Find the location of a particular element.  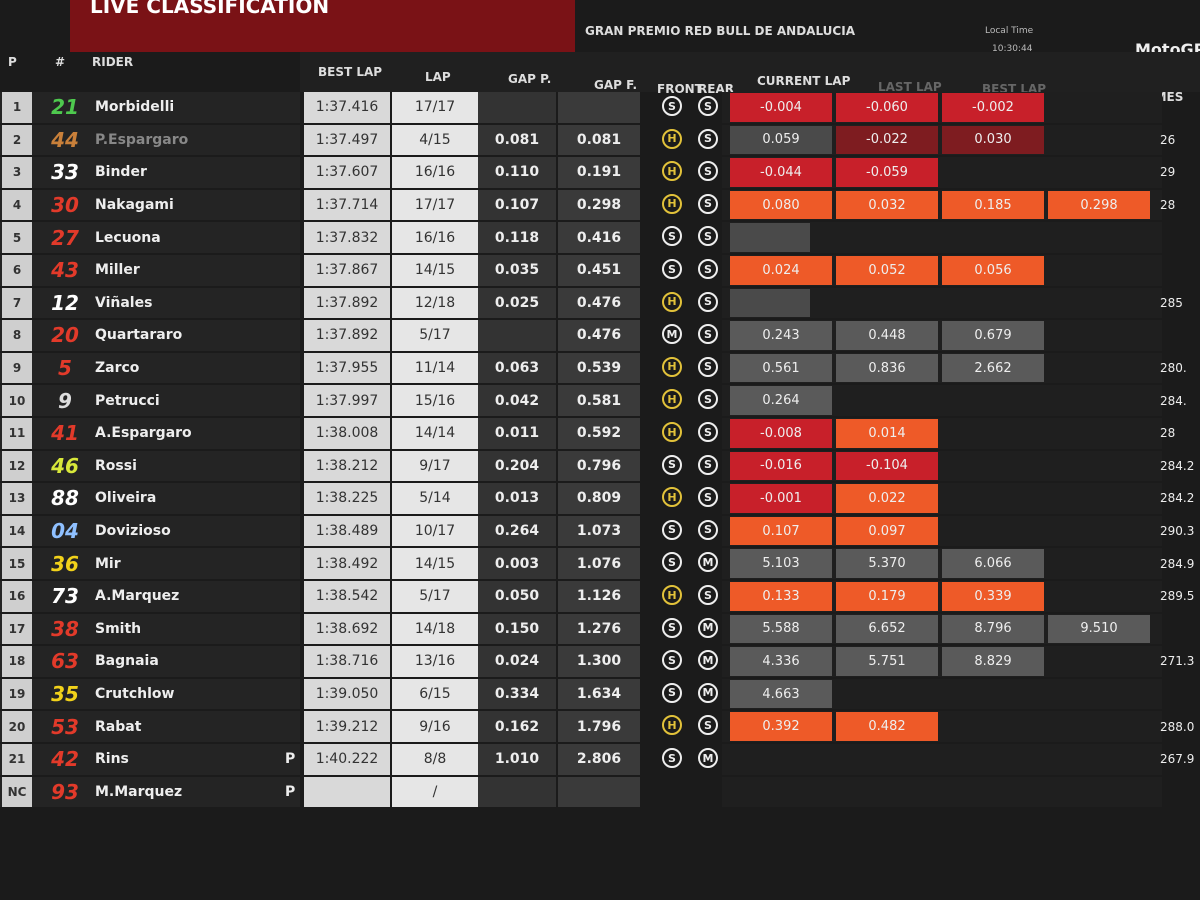

split-time: 0.056 is located at coordinates (993, 270).